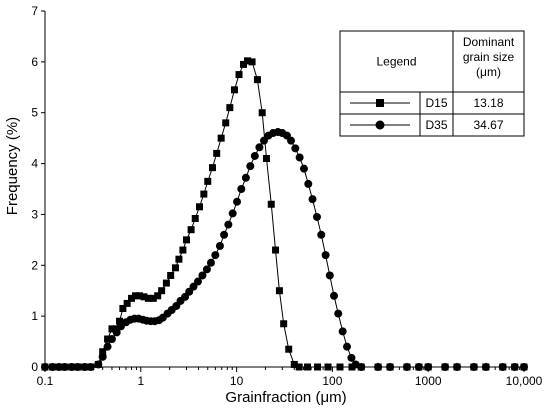 The image size is (550, 415). Describe the element at coordinates (237, 381) in the screenshot. I see `x-tick-label: 10` at that location.